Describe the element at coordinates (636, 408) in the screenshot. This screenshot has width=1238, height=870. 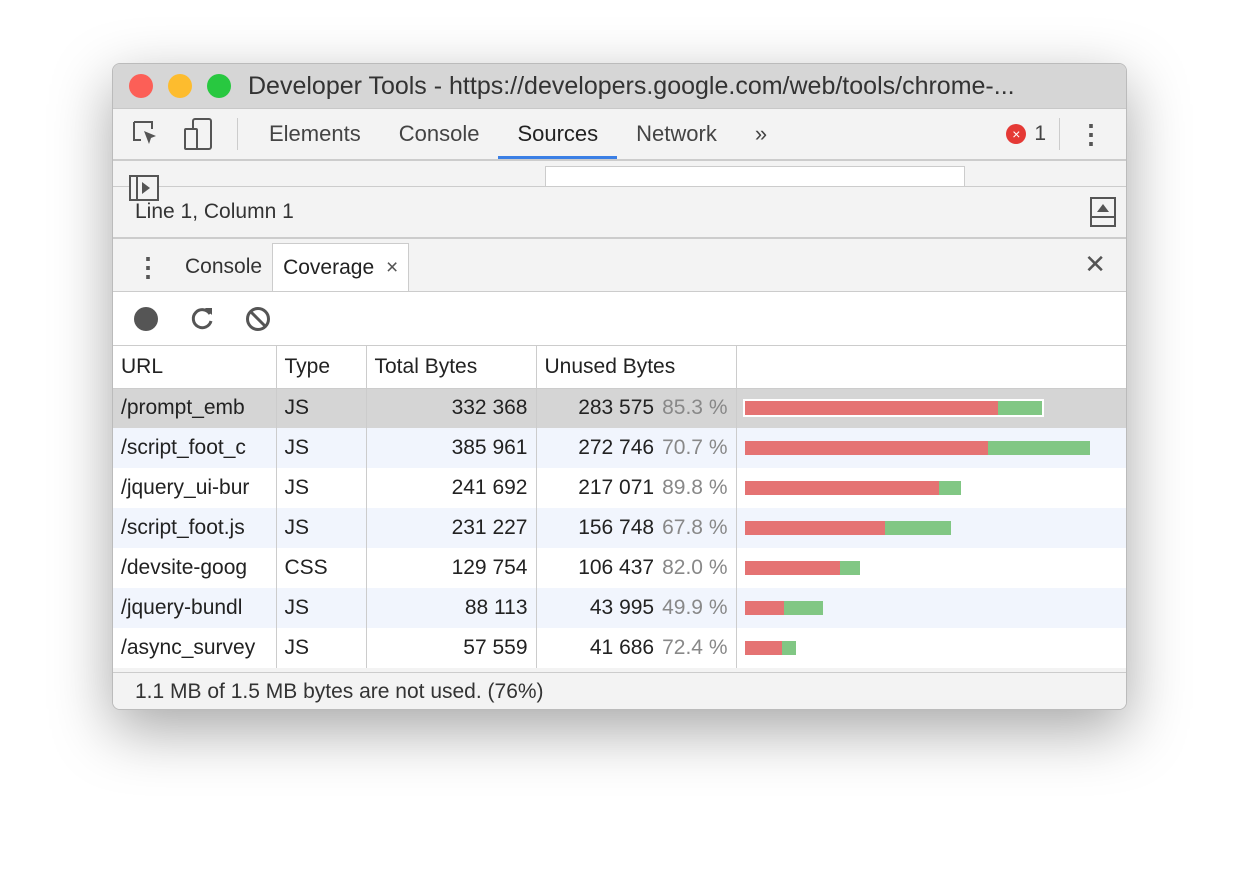
I see `cell-unused-bytes: 283 575 85.3 %` at that location.